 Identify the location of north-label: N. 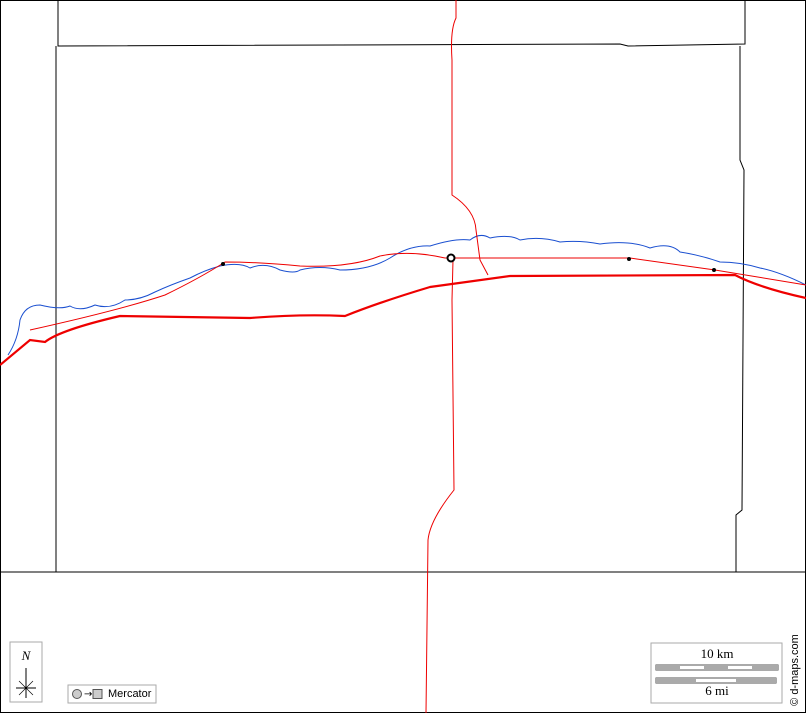
(26, 655).